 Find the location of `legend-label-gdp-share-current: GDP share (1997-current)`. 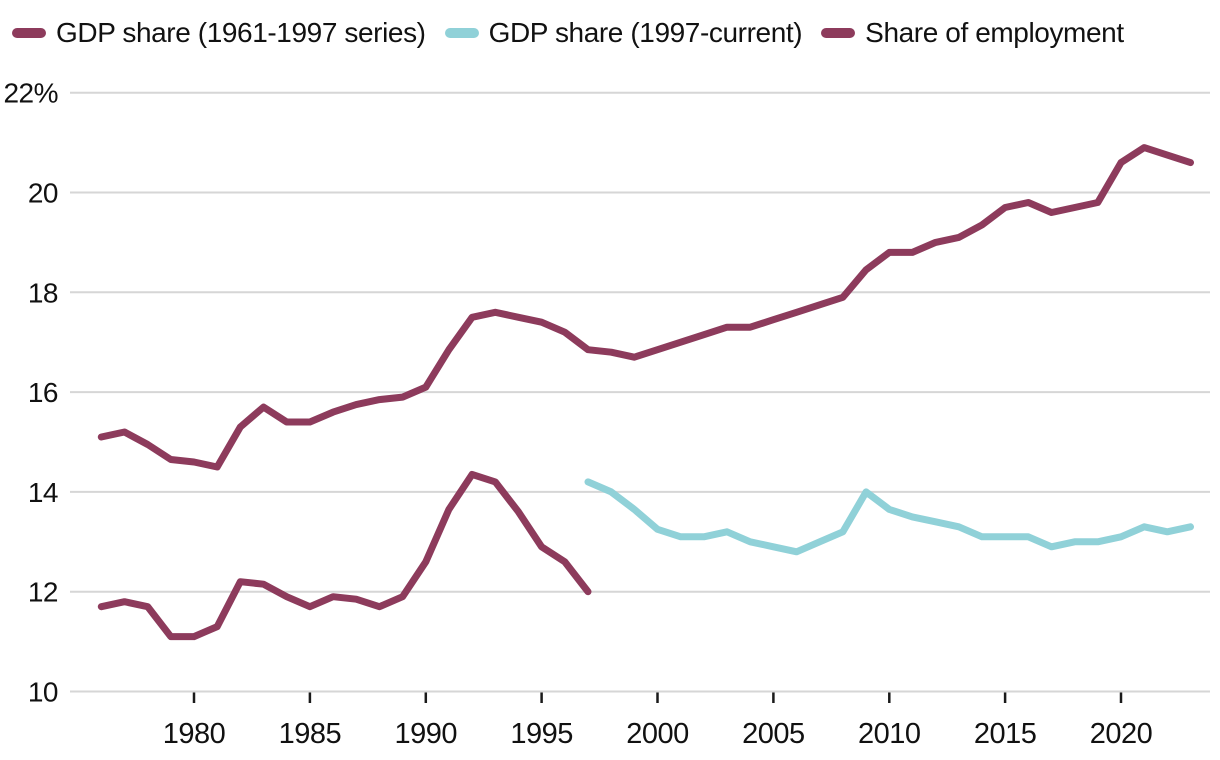

legend-label-gdp-share-current: GDP share (1997-current) is located at coordinates (645, 32).